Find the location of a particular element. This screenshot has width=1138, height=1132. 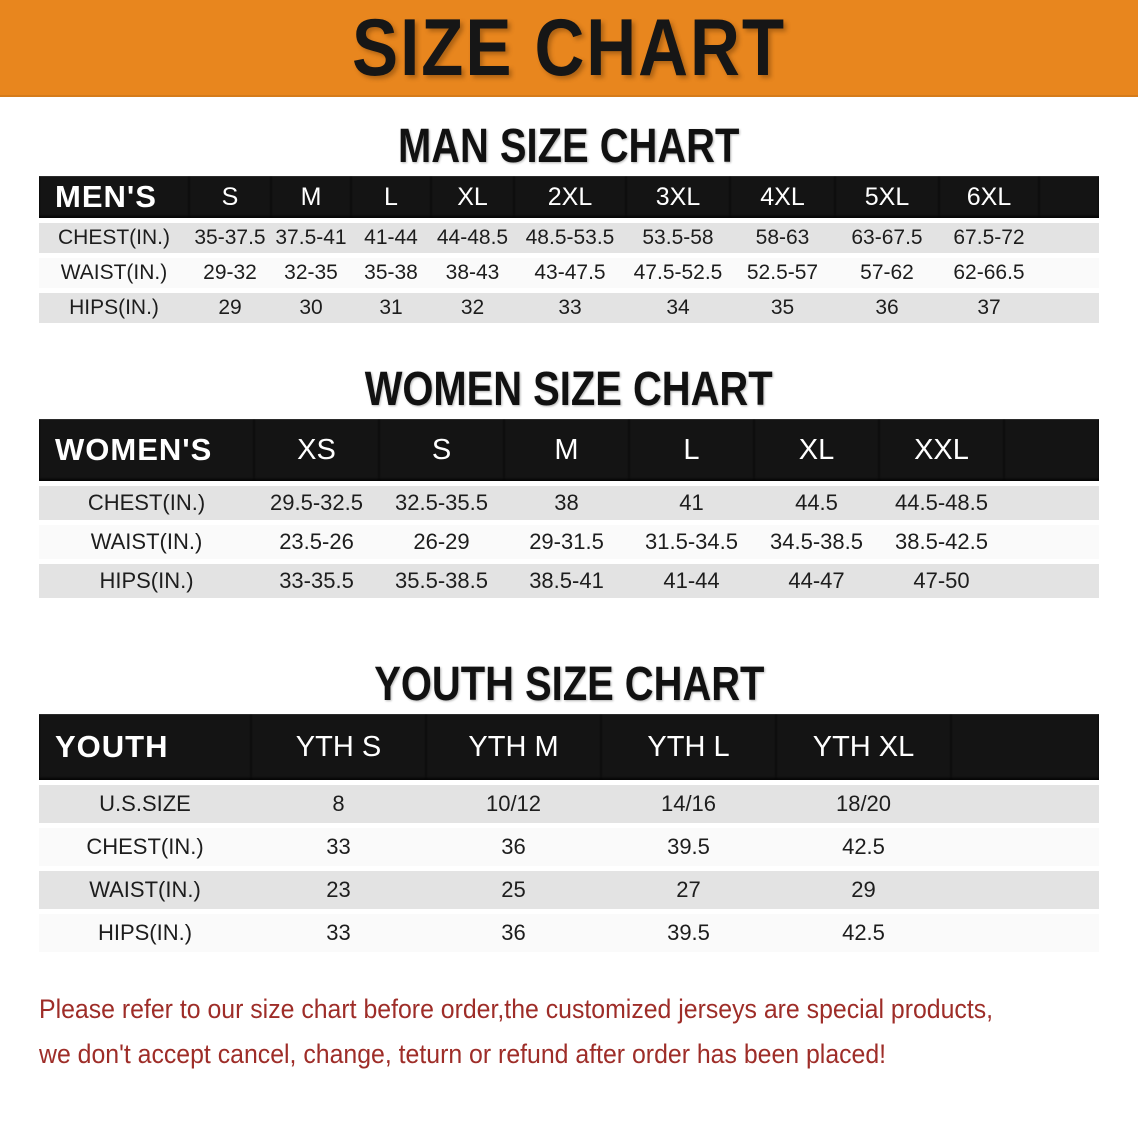

size-value: 67.5-72 is located at coordinates (989, 238).